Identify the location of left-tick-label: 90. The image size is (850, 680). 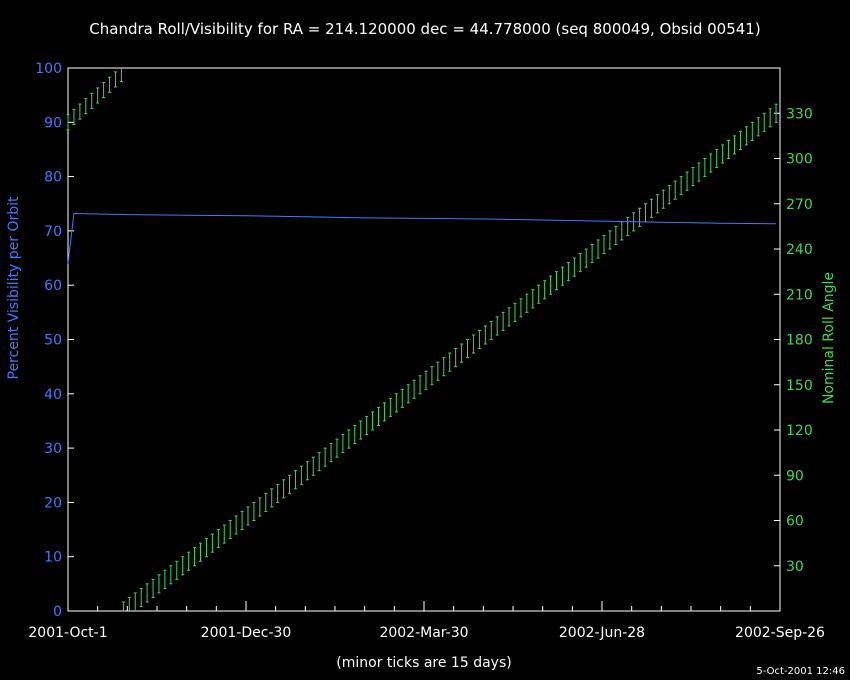
(53, 123).